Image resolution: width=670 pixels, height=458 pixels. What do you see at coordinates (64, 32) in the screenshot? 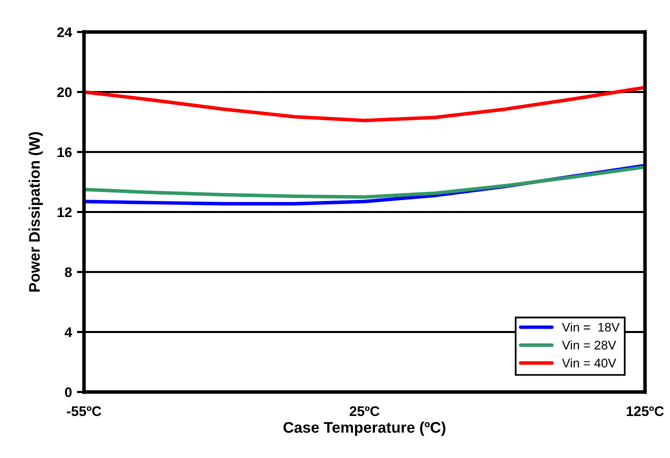
I see `y-tick-label: 24` at bounding box center [64, 32].